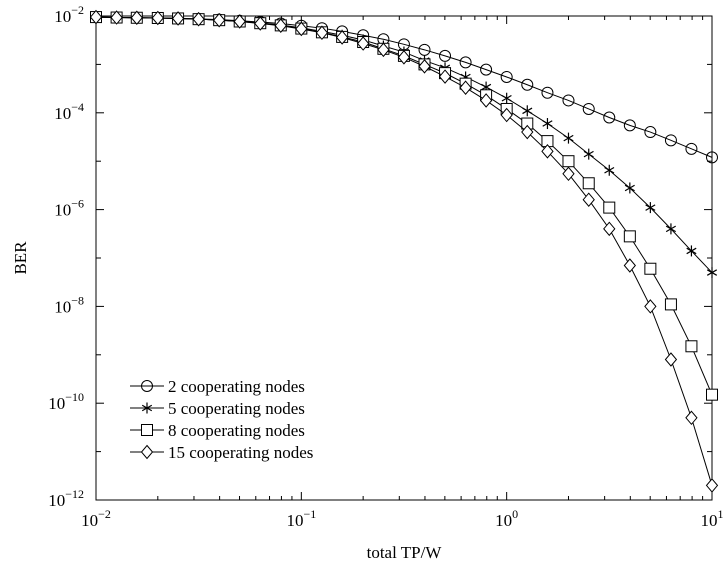  I want to click on y-tick-label: 10⁻⁴, so click(69, 111).